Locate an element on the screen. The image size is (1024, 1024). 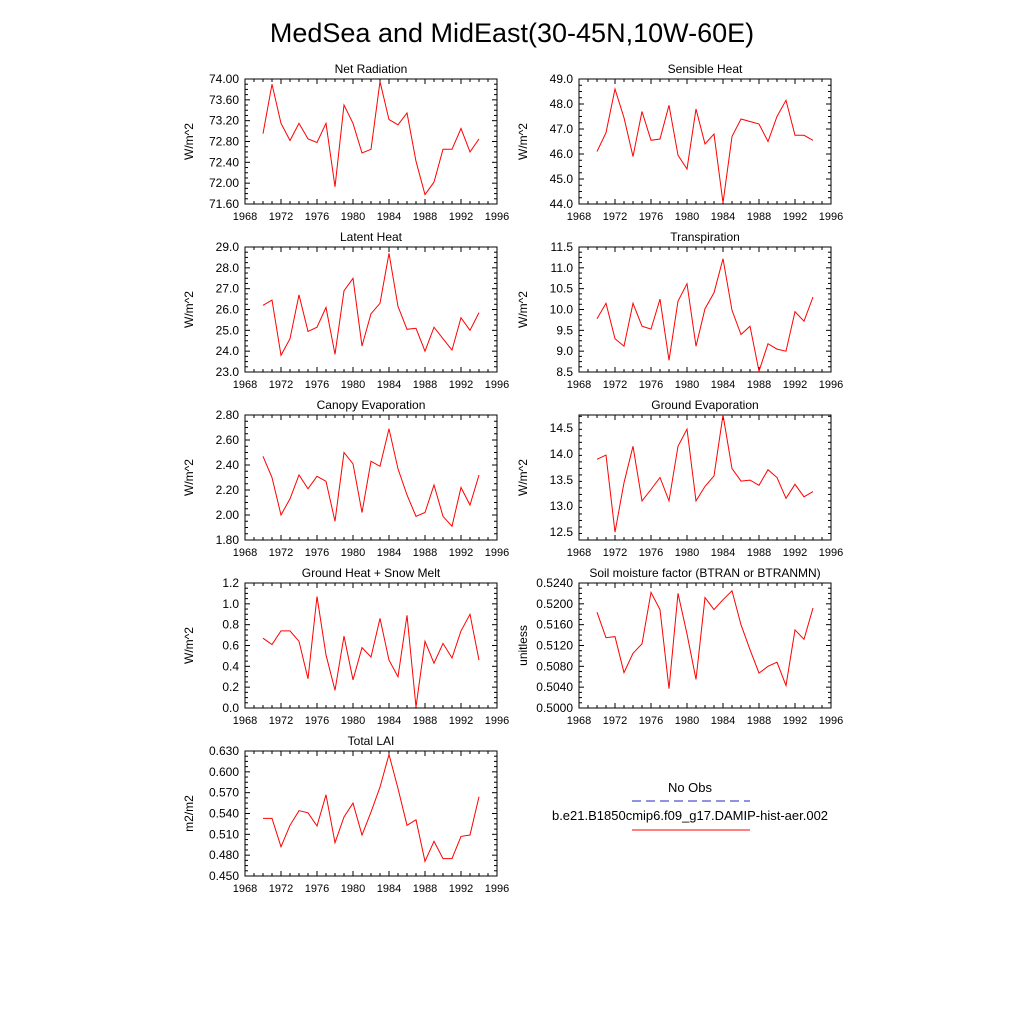
y-tick-label: 0.4 is located at coordinates (230, 666).